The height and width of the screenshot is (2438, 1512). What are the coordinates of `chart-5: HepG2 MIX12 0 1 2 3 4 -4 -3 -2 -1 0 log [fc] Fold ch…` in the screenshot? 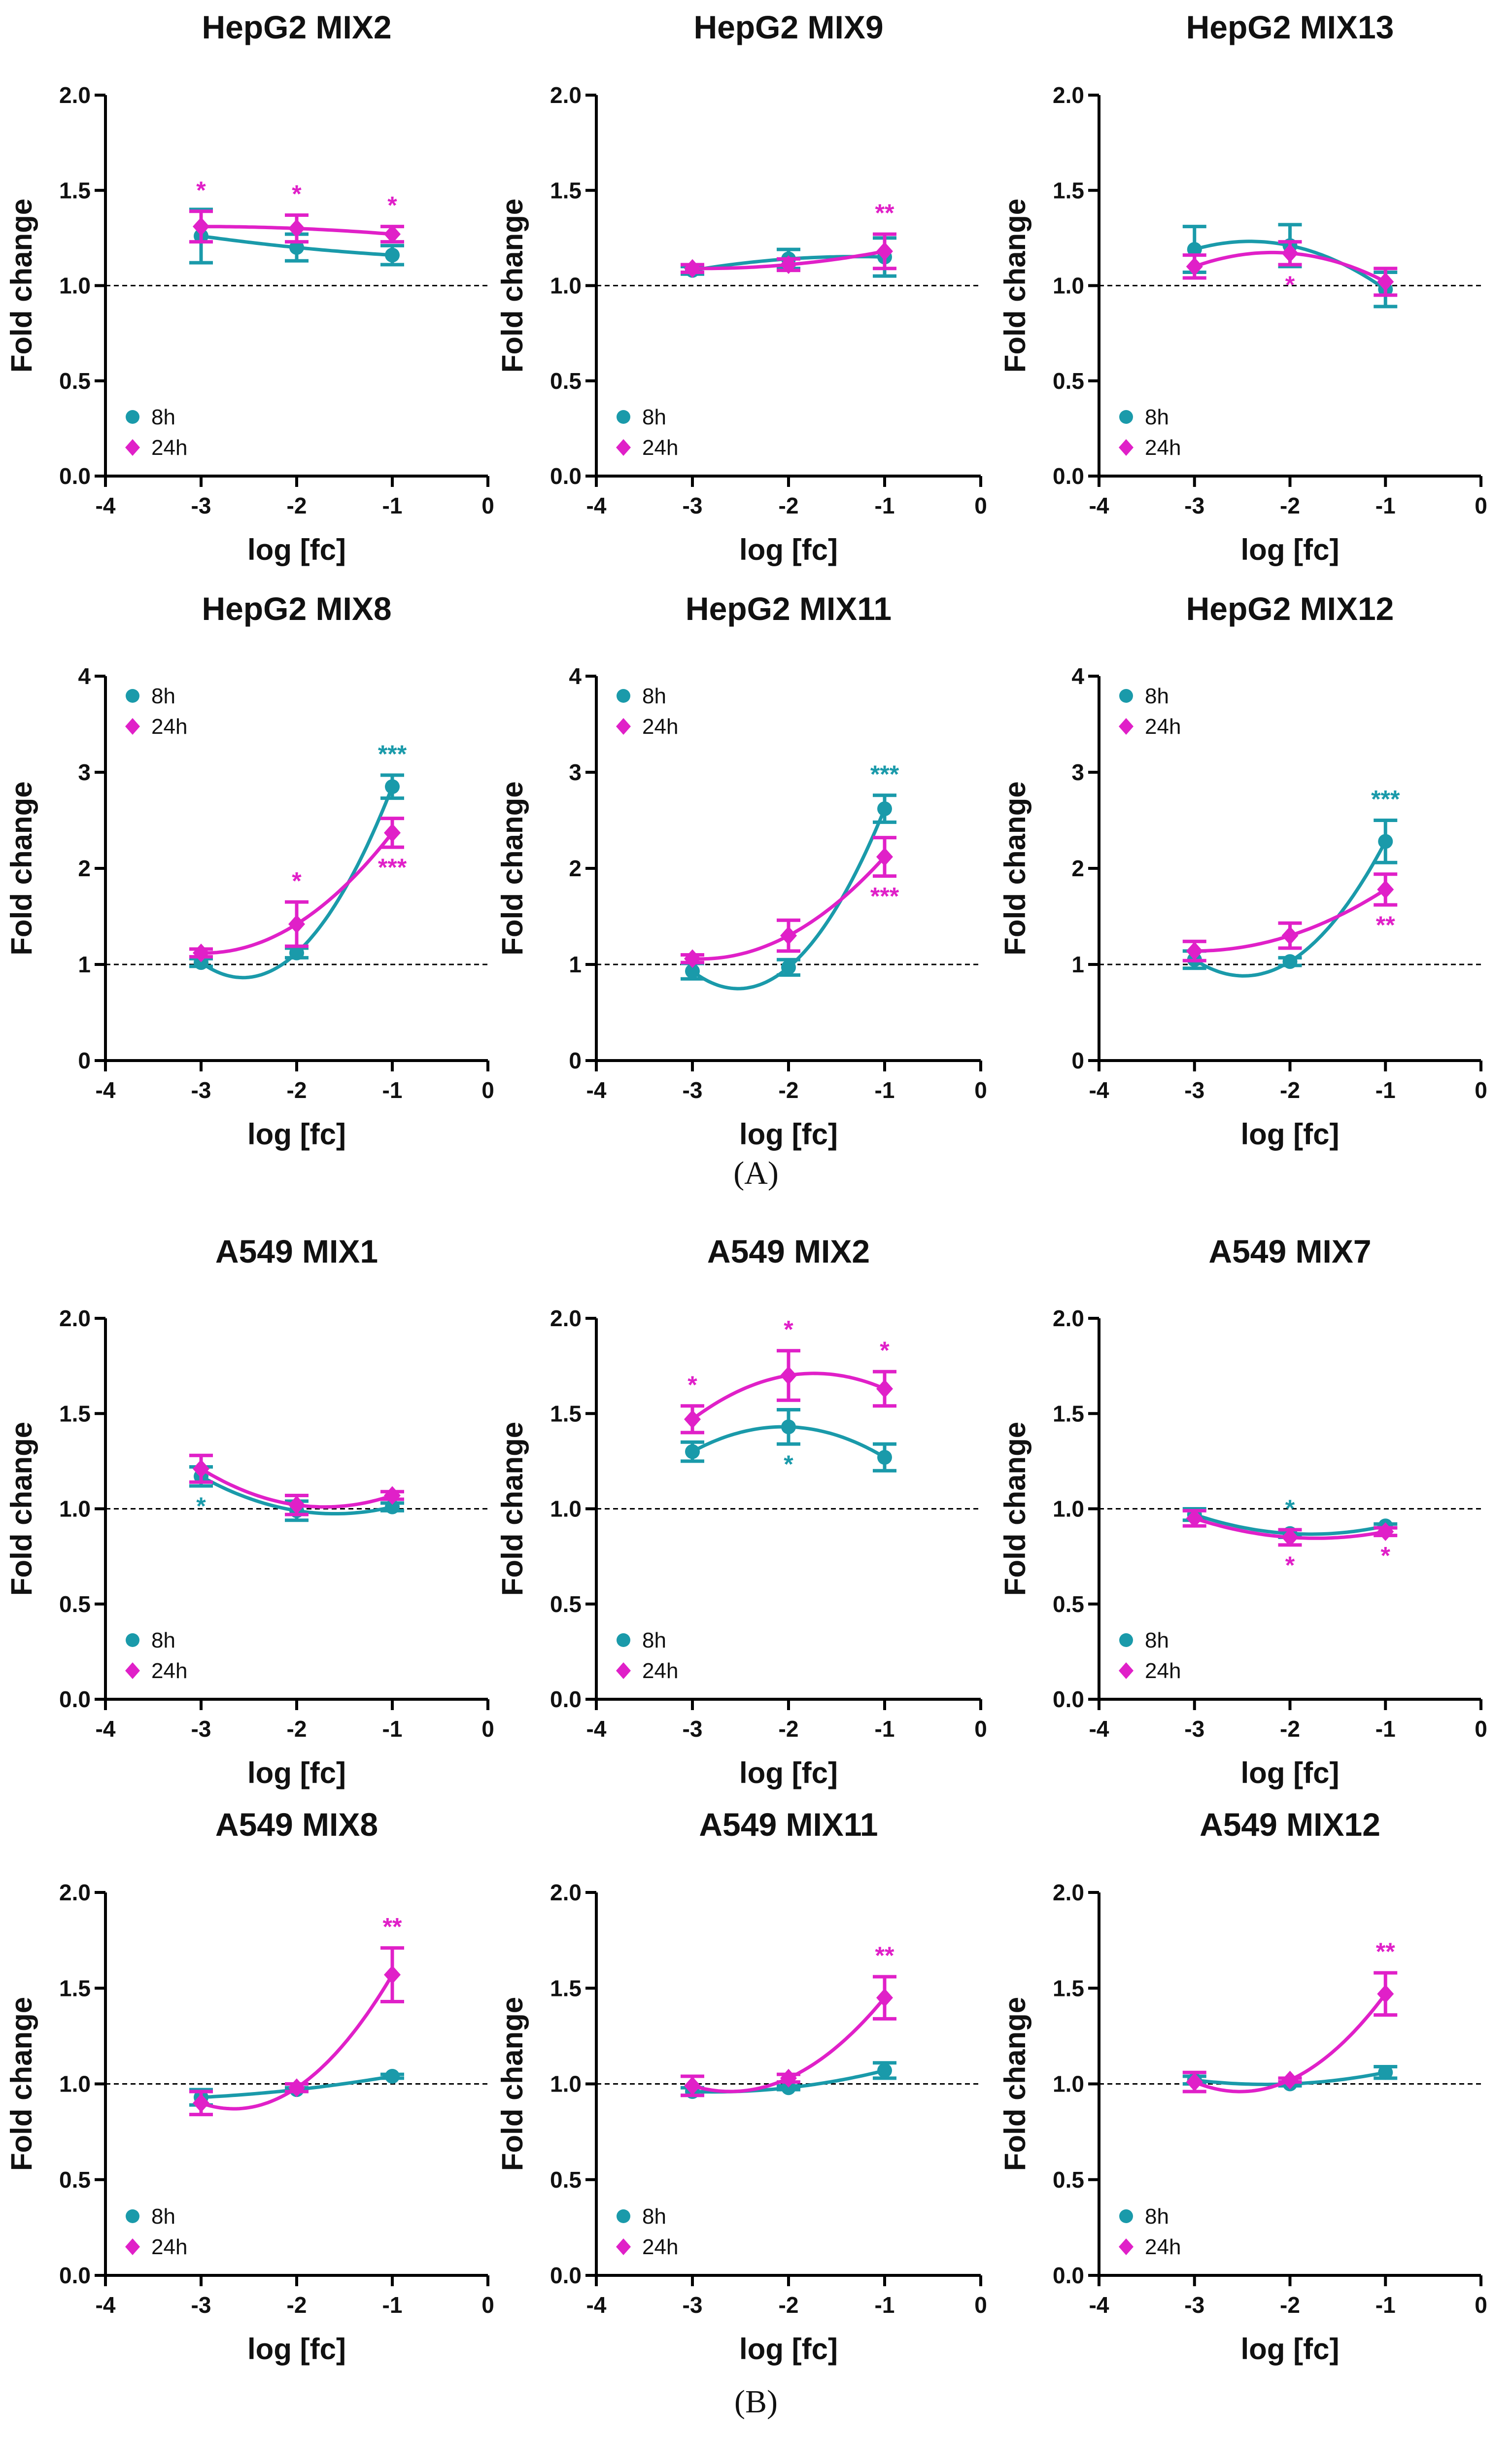 It's located at (1243, 870).